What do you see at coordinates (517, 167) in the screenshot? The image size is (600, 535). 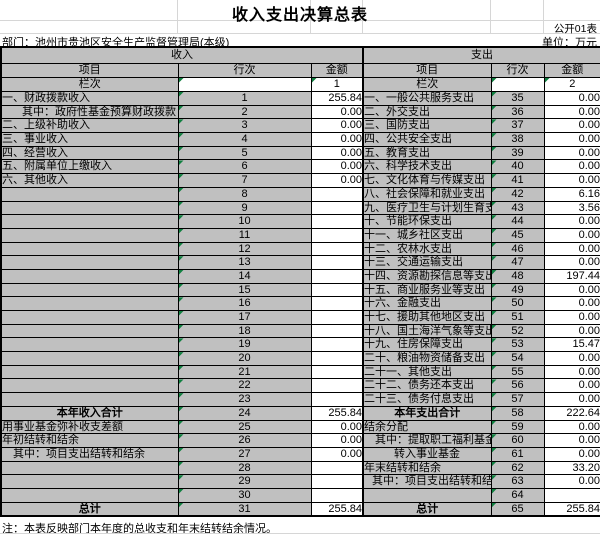 I see `expense-line-cell: 40` at bounding box center [517, 167].